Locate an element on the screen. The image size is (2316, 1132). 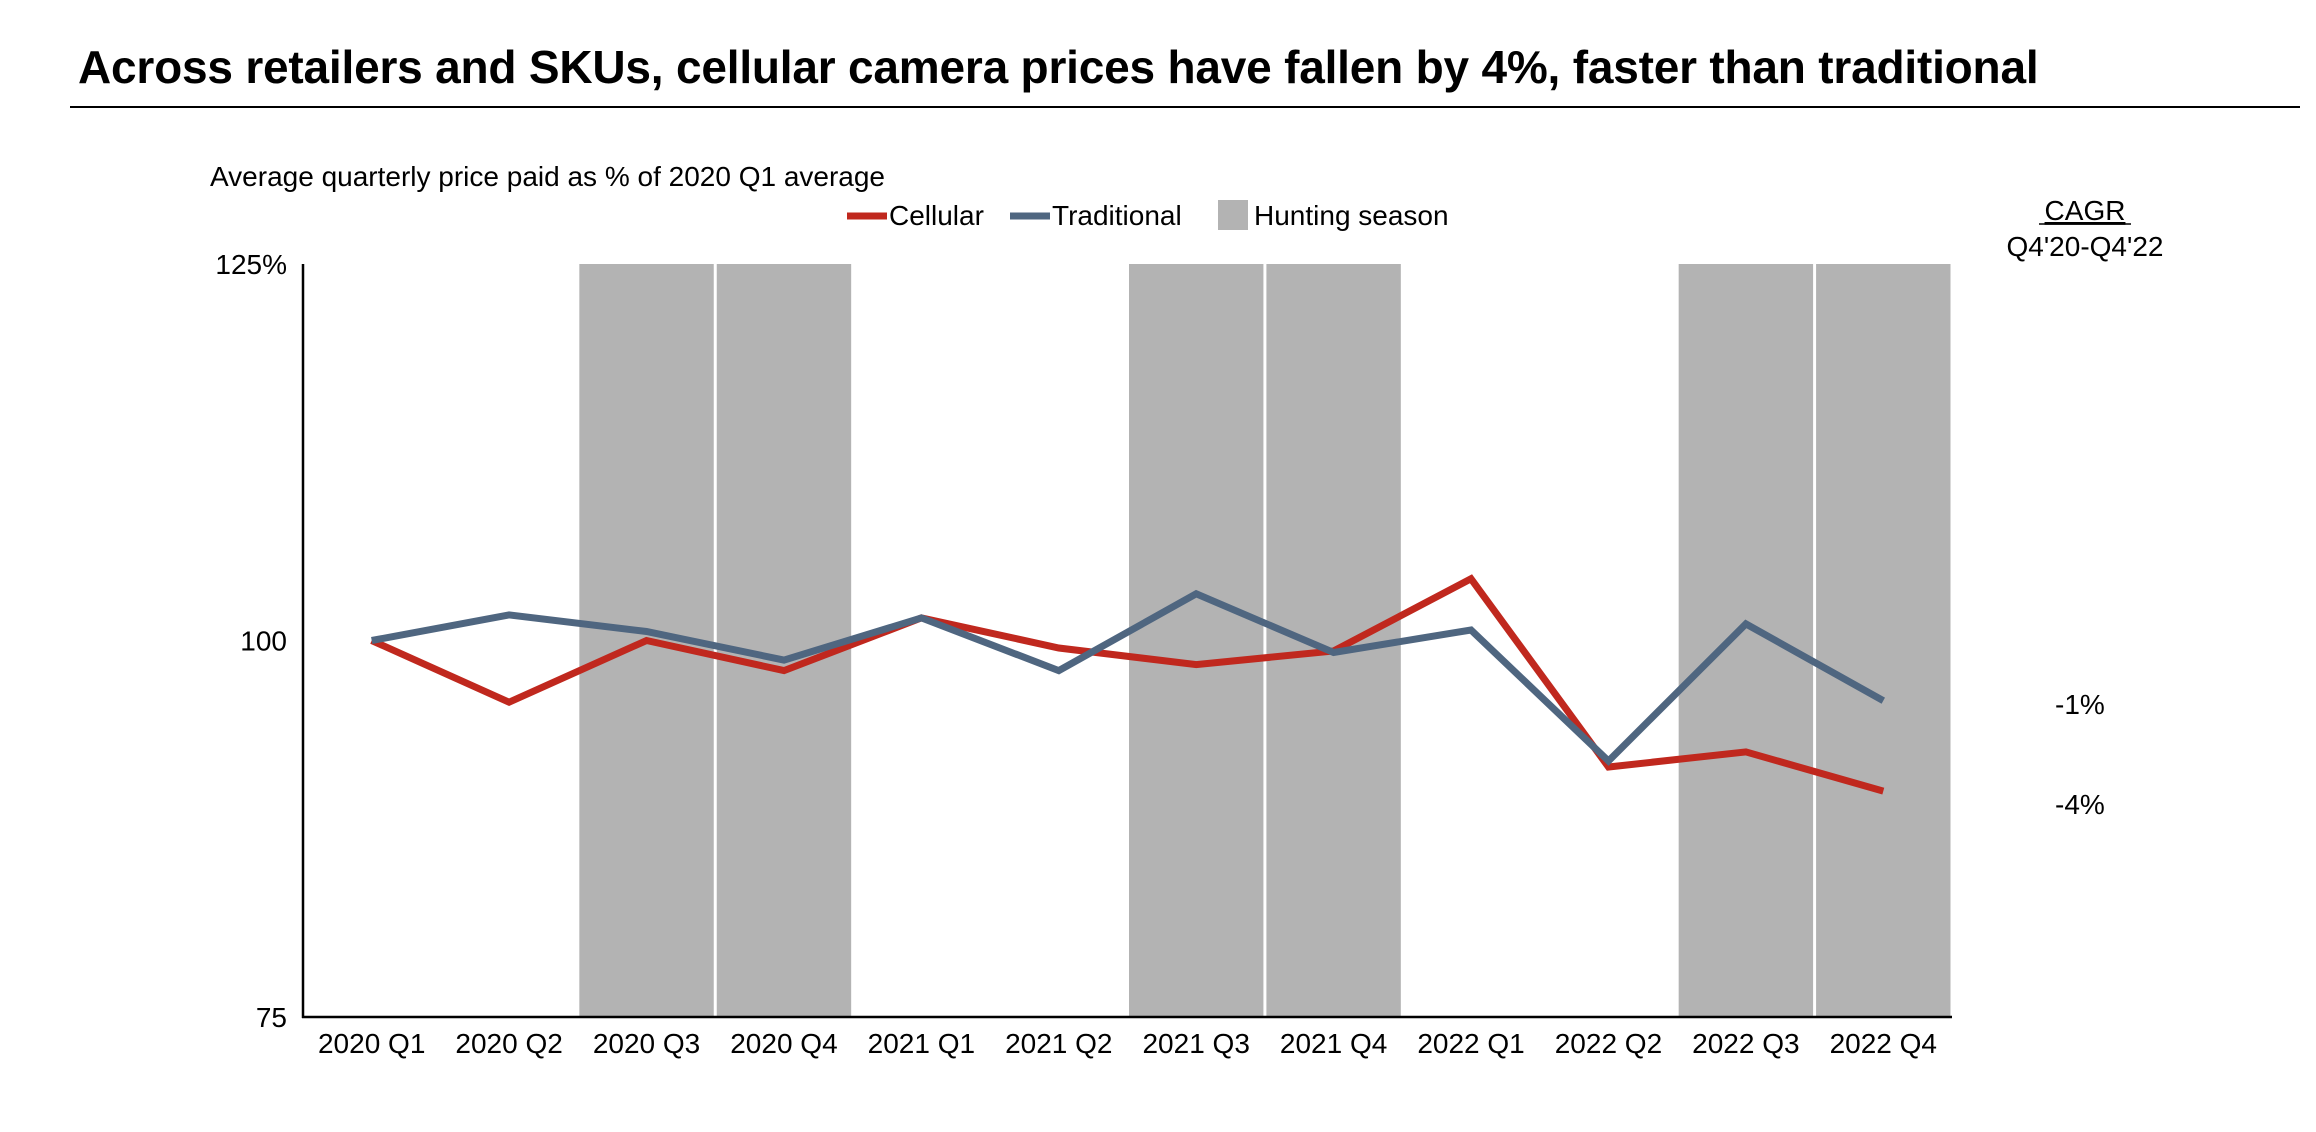
x-tick-label: 2022 Q1 is located at coordinates (1470, 1043).